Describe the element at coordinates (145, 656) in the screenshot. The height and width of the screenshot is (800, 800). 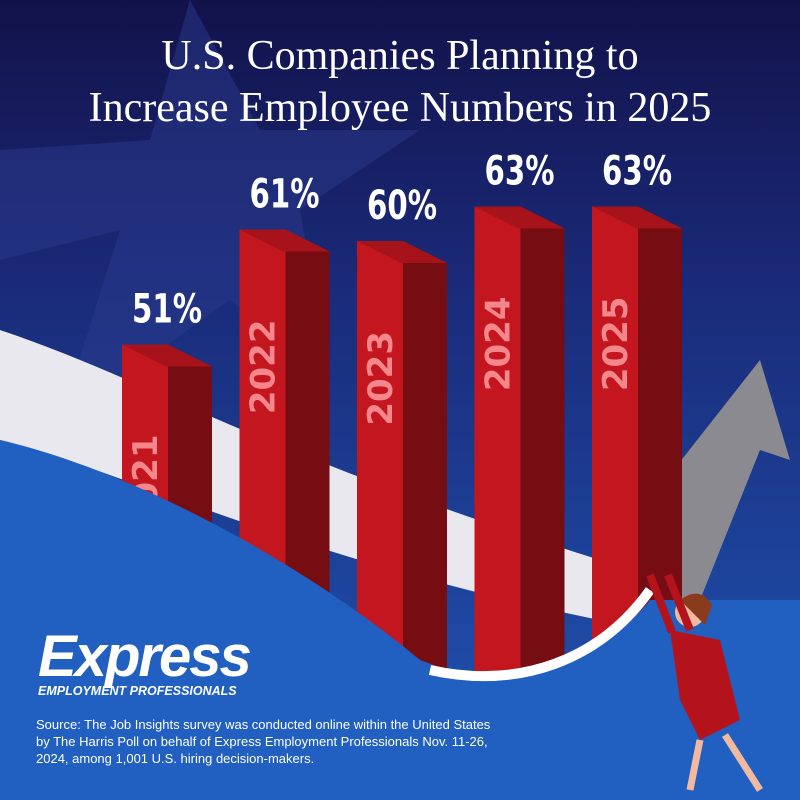
I see `logo-name: Express` at that location.